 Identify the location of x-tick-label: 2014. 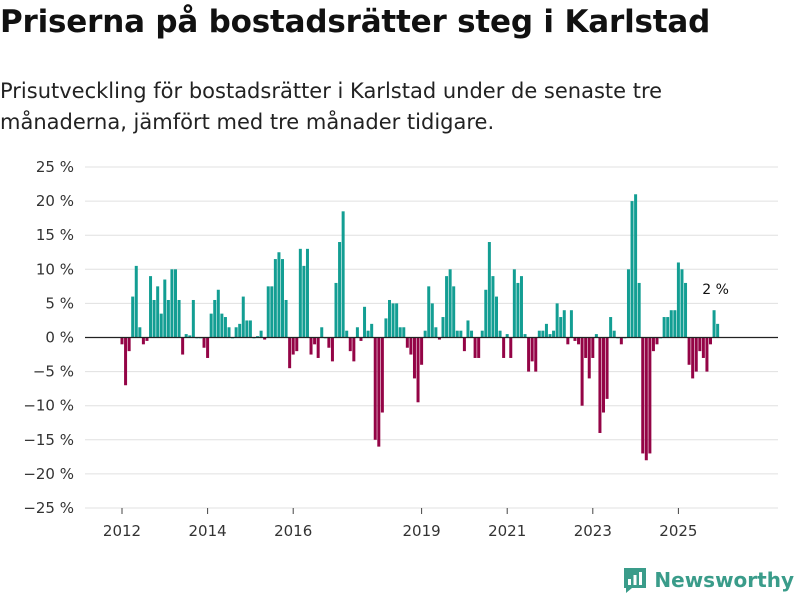
(208, 531).